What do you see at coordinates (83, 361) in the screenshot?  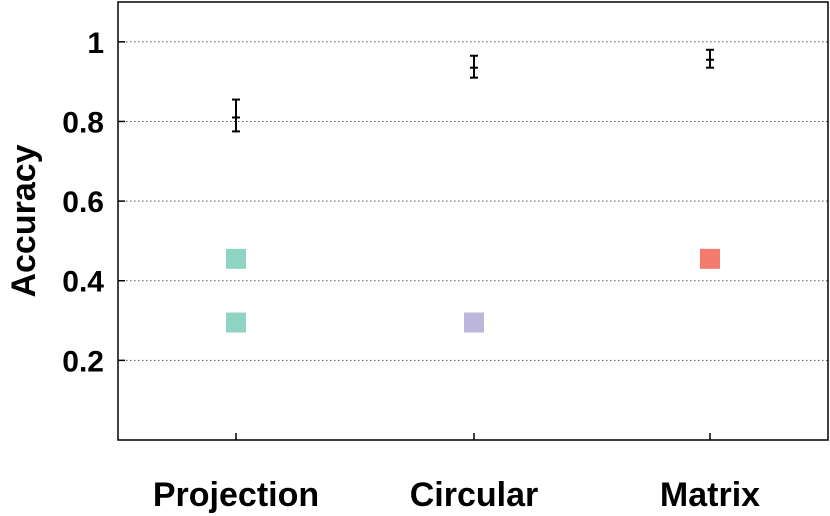 I see `y-tick-label: 0.2` at bounding box center [83, 361].